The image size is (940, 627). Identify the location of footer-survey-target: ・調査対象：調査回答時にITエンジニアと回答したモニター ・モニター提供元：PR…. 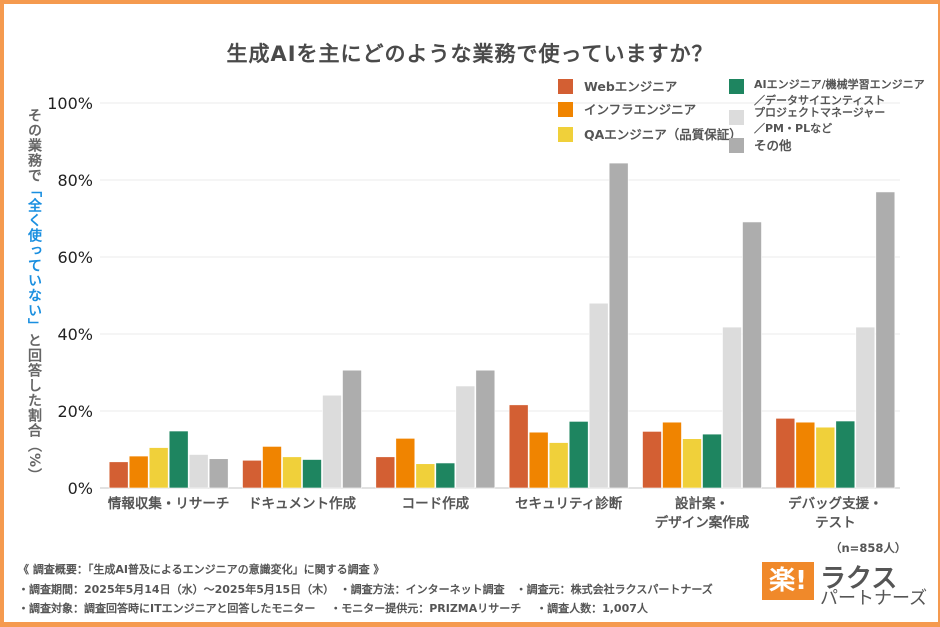
(333, 608).